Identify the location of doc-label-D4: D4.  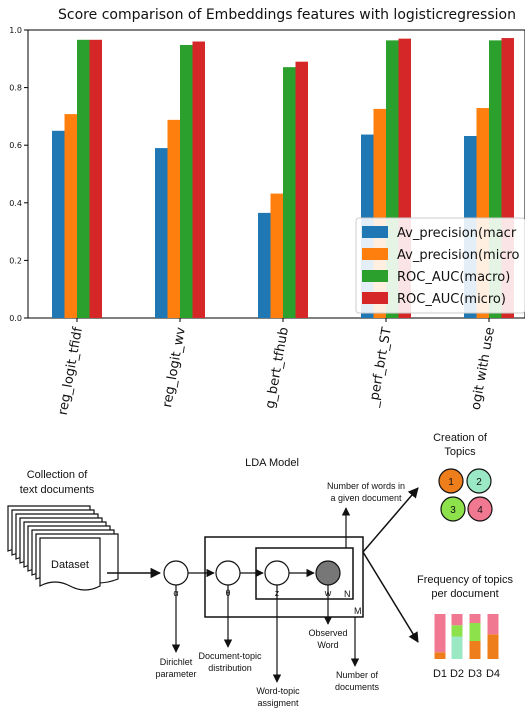
(493, 674).